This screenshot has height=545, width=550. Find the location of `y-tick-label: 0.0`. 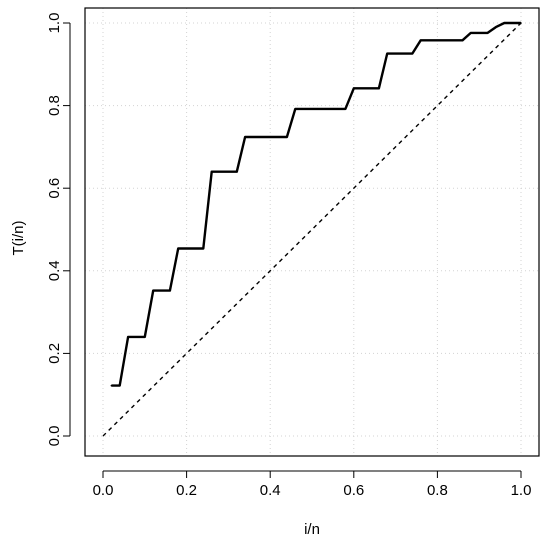

y-tick-label: 0.0 is located at coordinates (54, 436).